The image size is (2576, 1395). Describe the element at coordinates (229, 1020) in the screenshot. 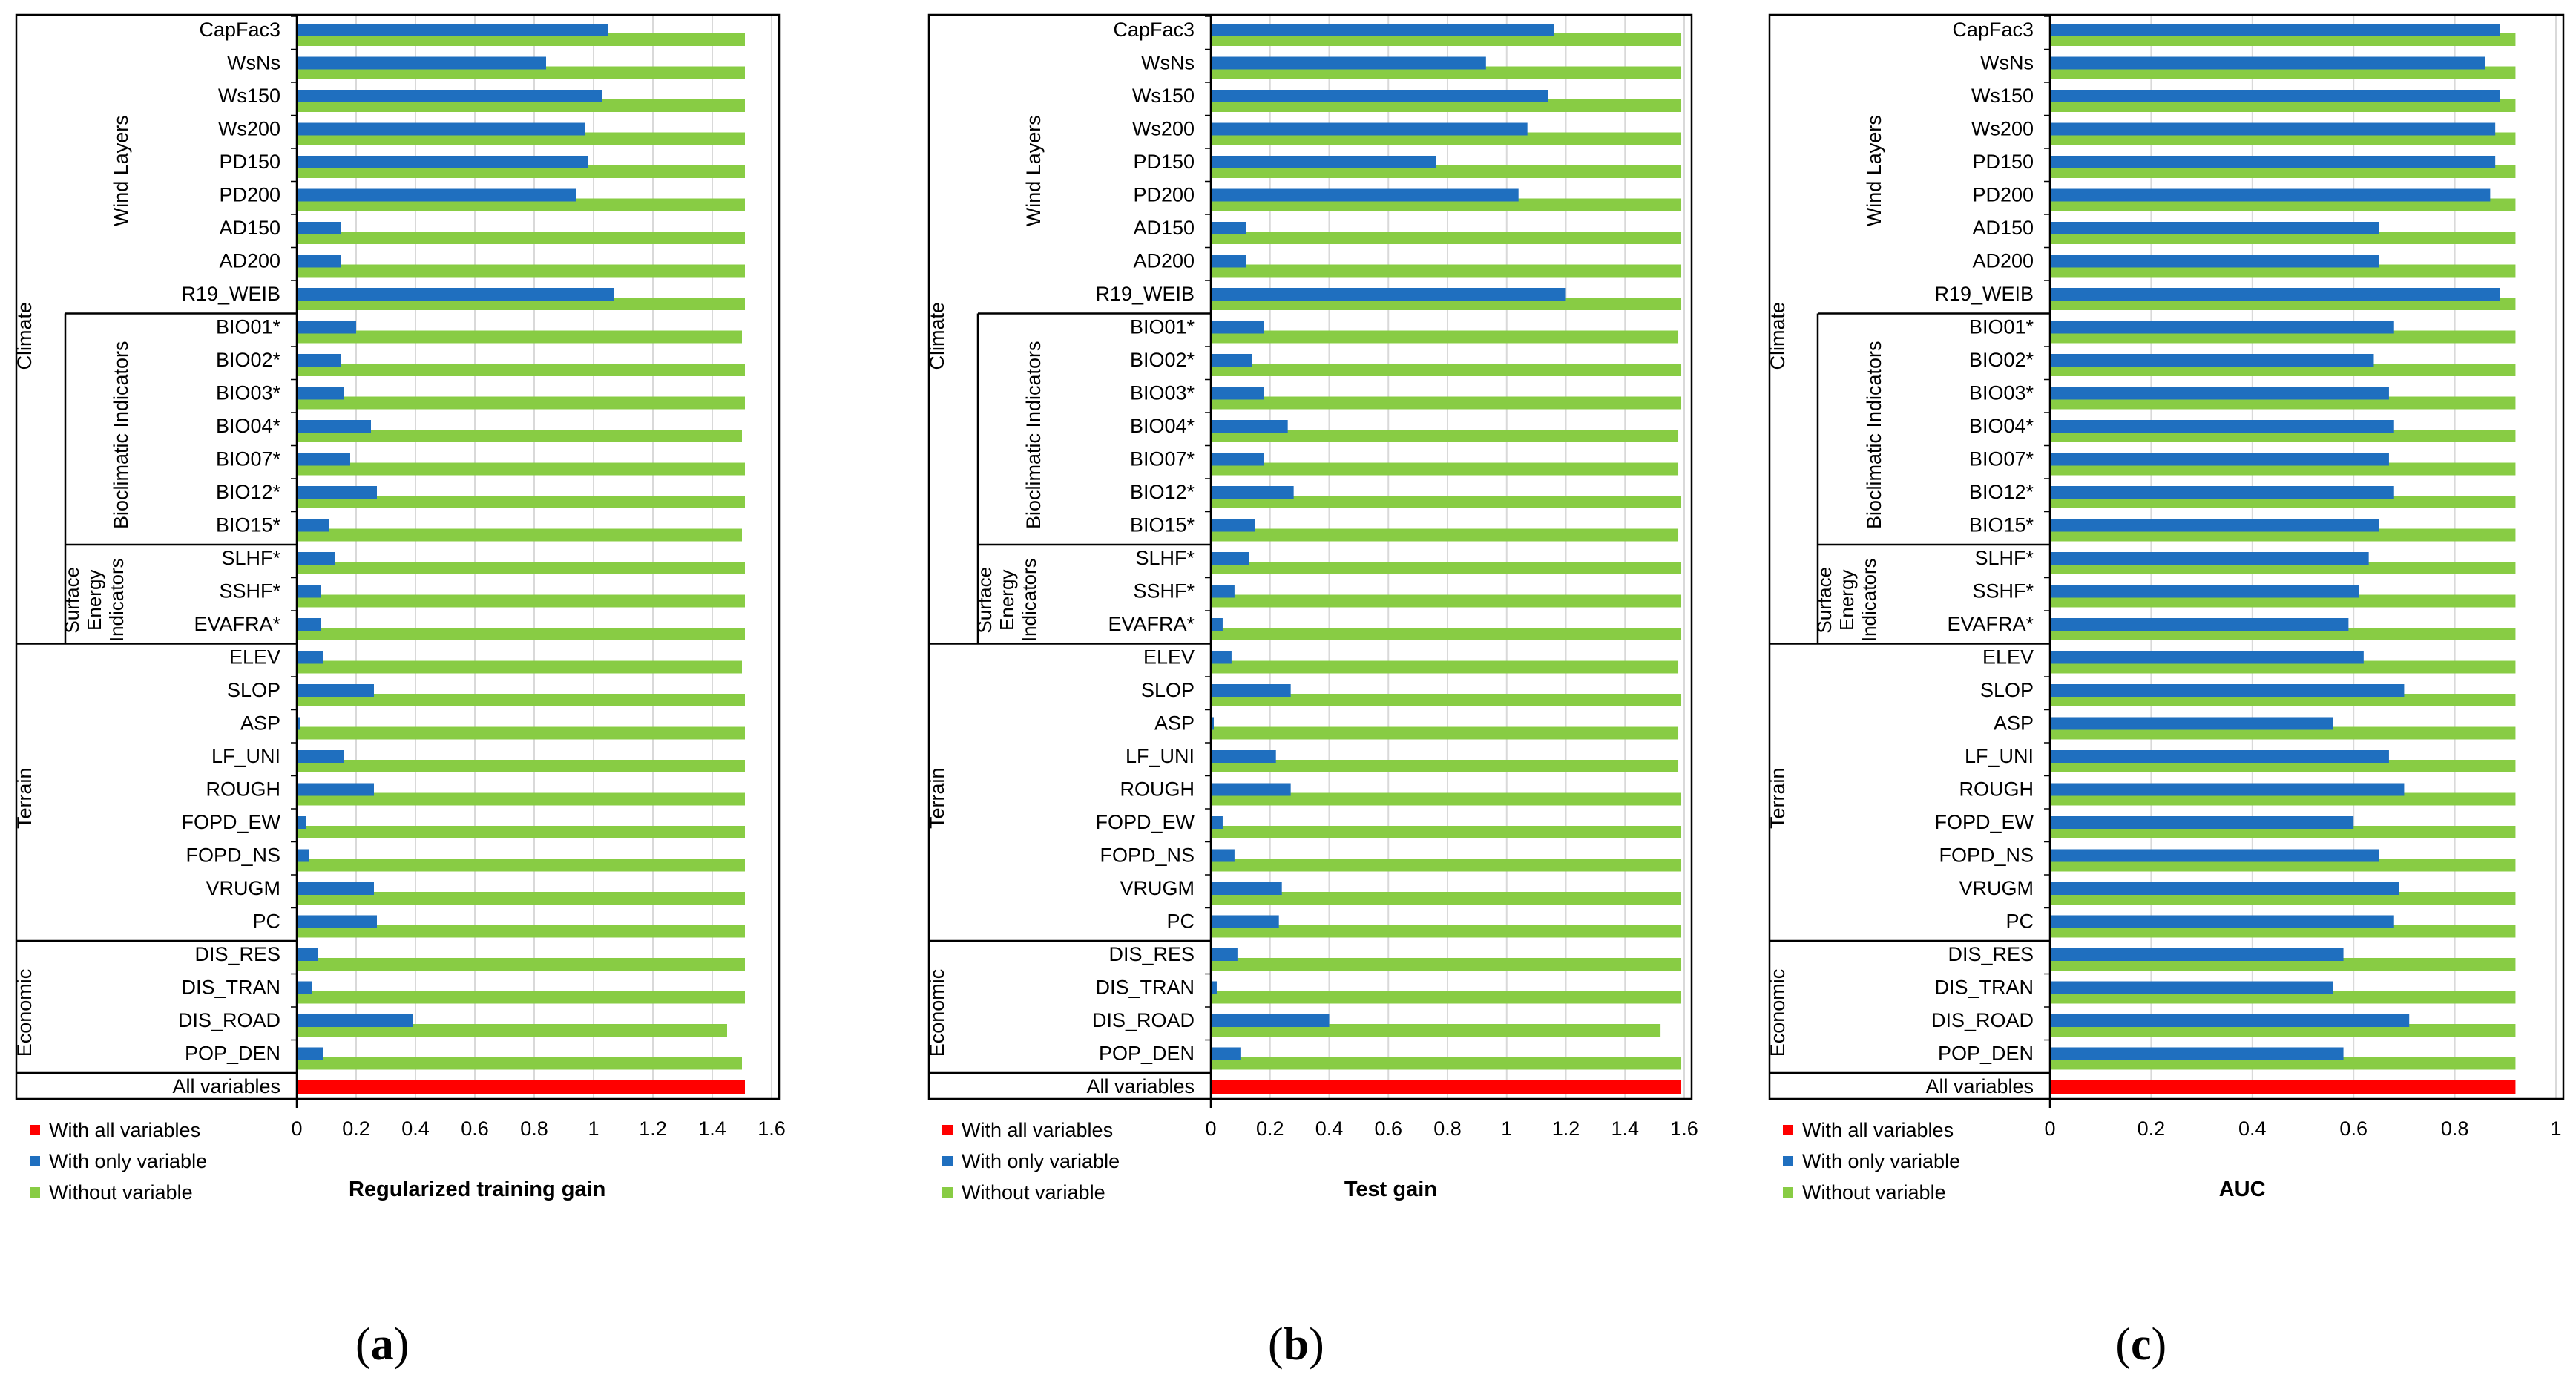

I see `category-label: DIS_ROAD` at that location.